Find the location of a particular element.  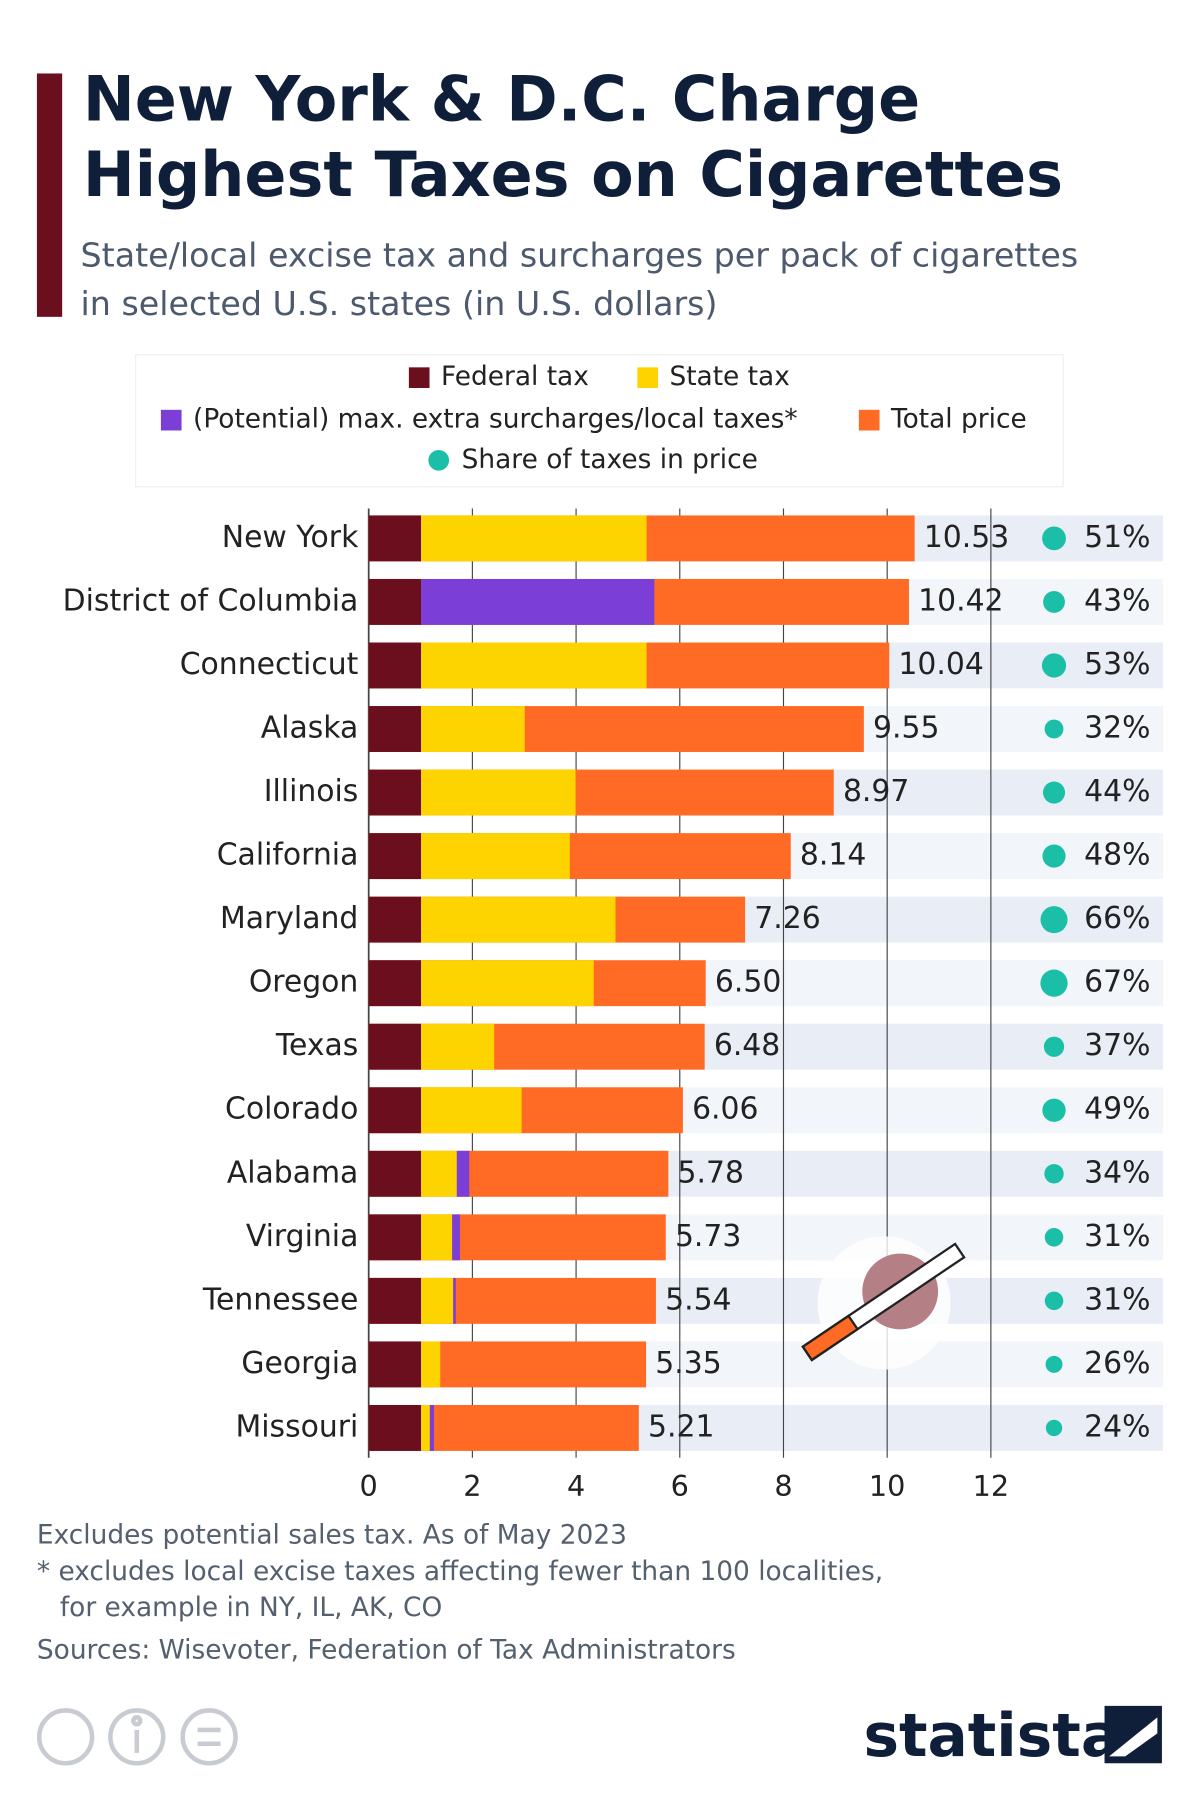

share-label: 44% is located at coordinates (1117, 791).